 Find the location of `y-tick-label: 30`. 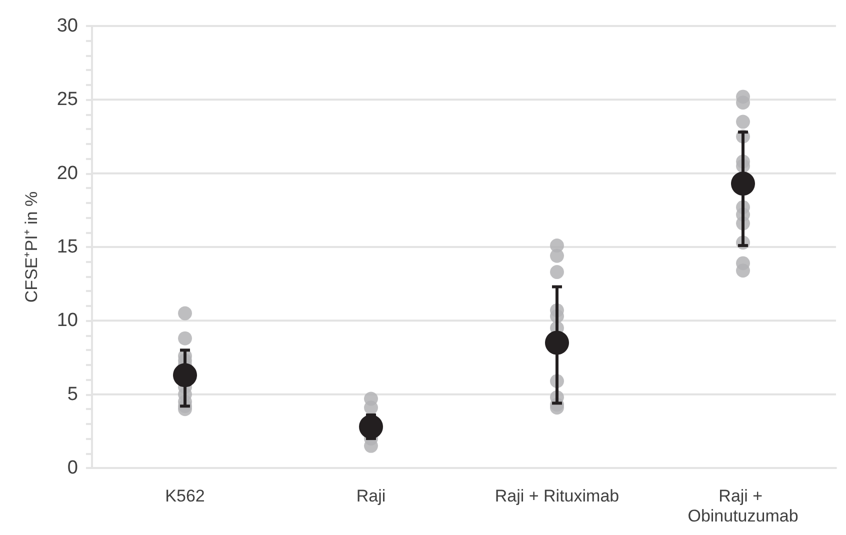

y-tick-label: 30 is located at coordinates (67, 26).